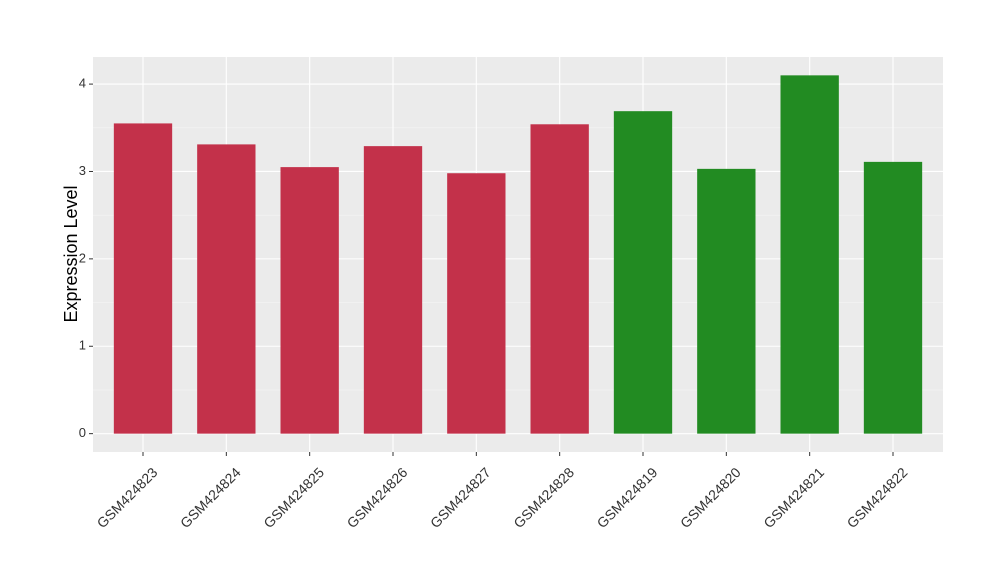 This screenshot has width=1000, height=580. What do you see at coordinates (377, 497) in the screenshot?
I see `x-tick-label: GSM424826` at bounding box center [377, 497].